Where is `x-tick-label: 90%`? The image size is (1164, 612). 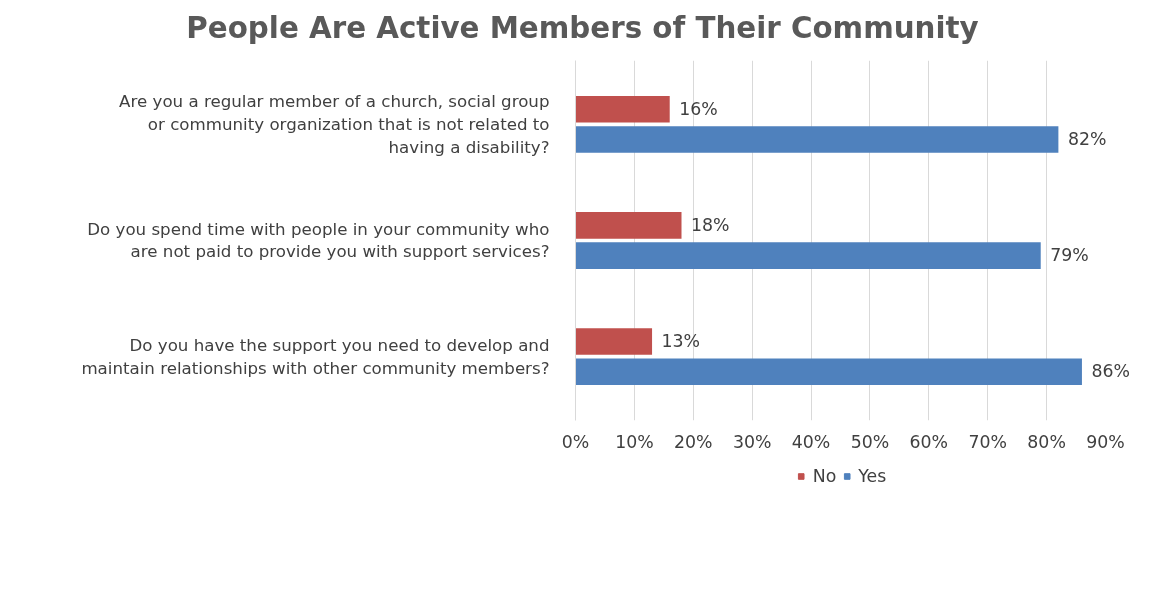
x-tick-label: 90% is located at coordinates (1105, 441).